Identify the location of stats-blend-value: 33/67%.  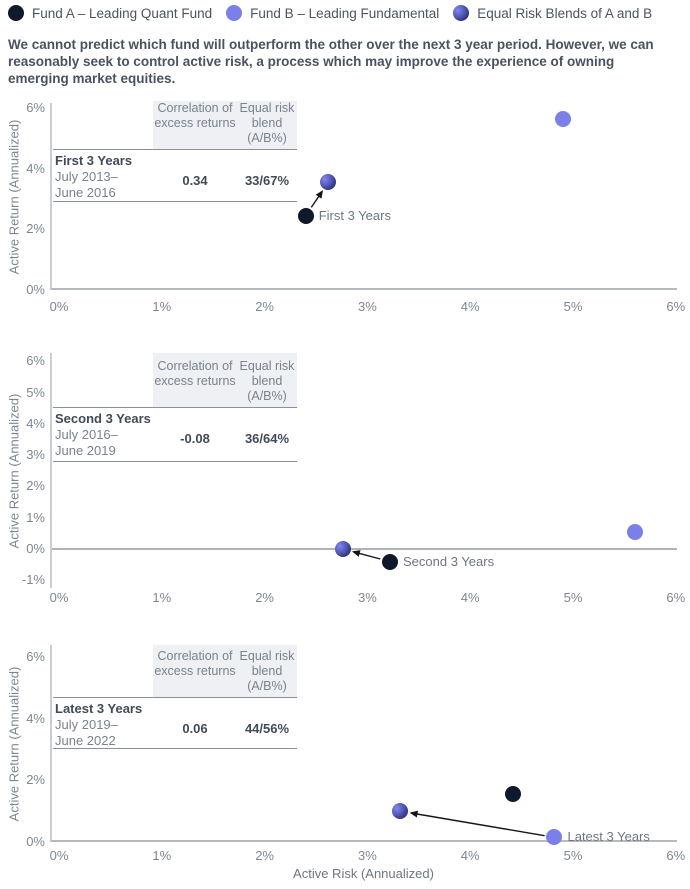
(267, 180).